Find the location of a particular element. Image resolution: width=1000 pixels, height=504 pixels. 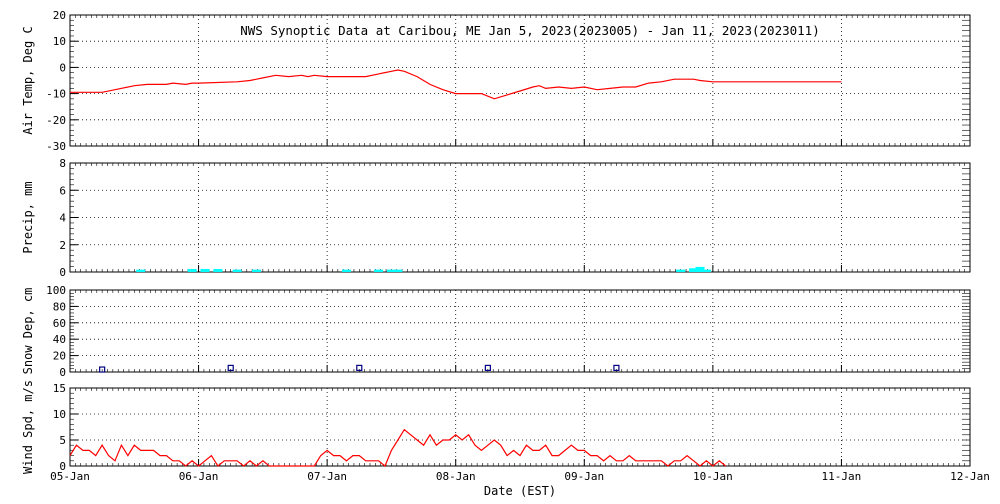

panel-frame is located at coordinates (520, 427).